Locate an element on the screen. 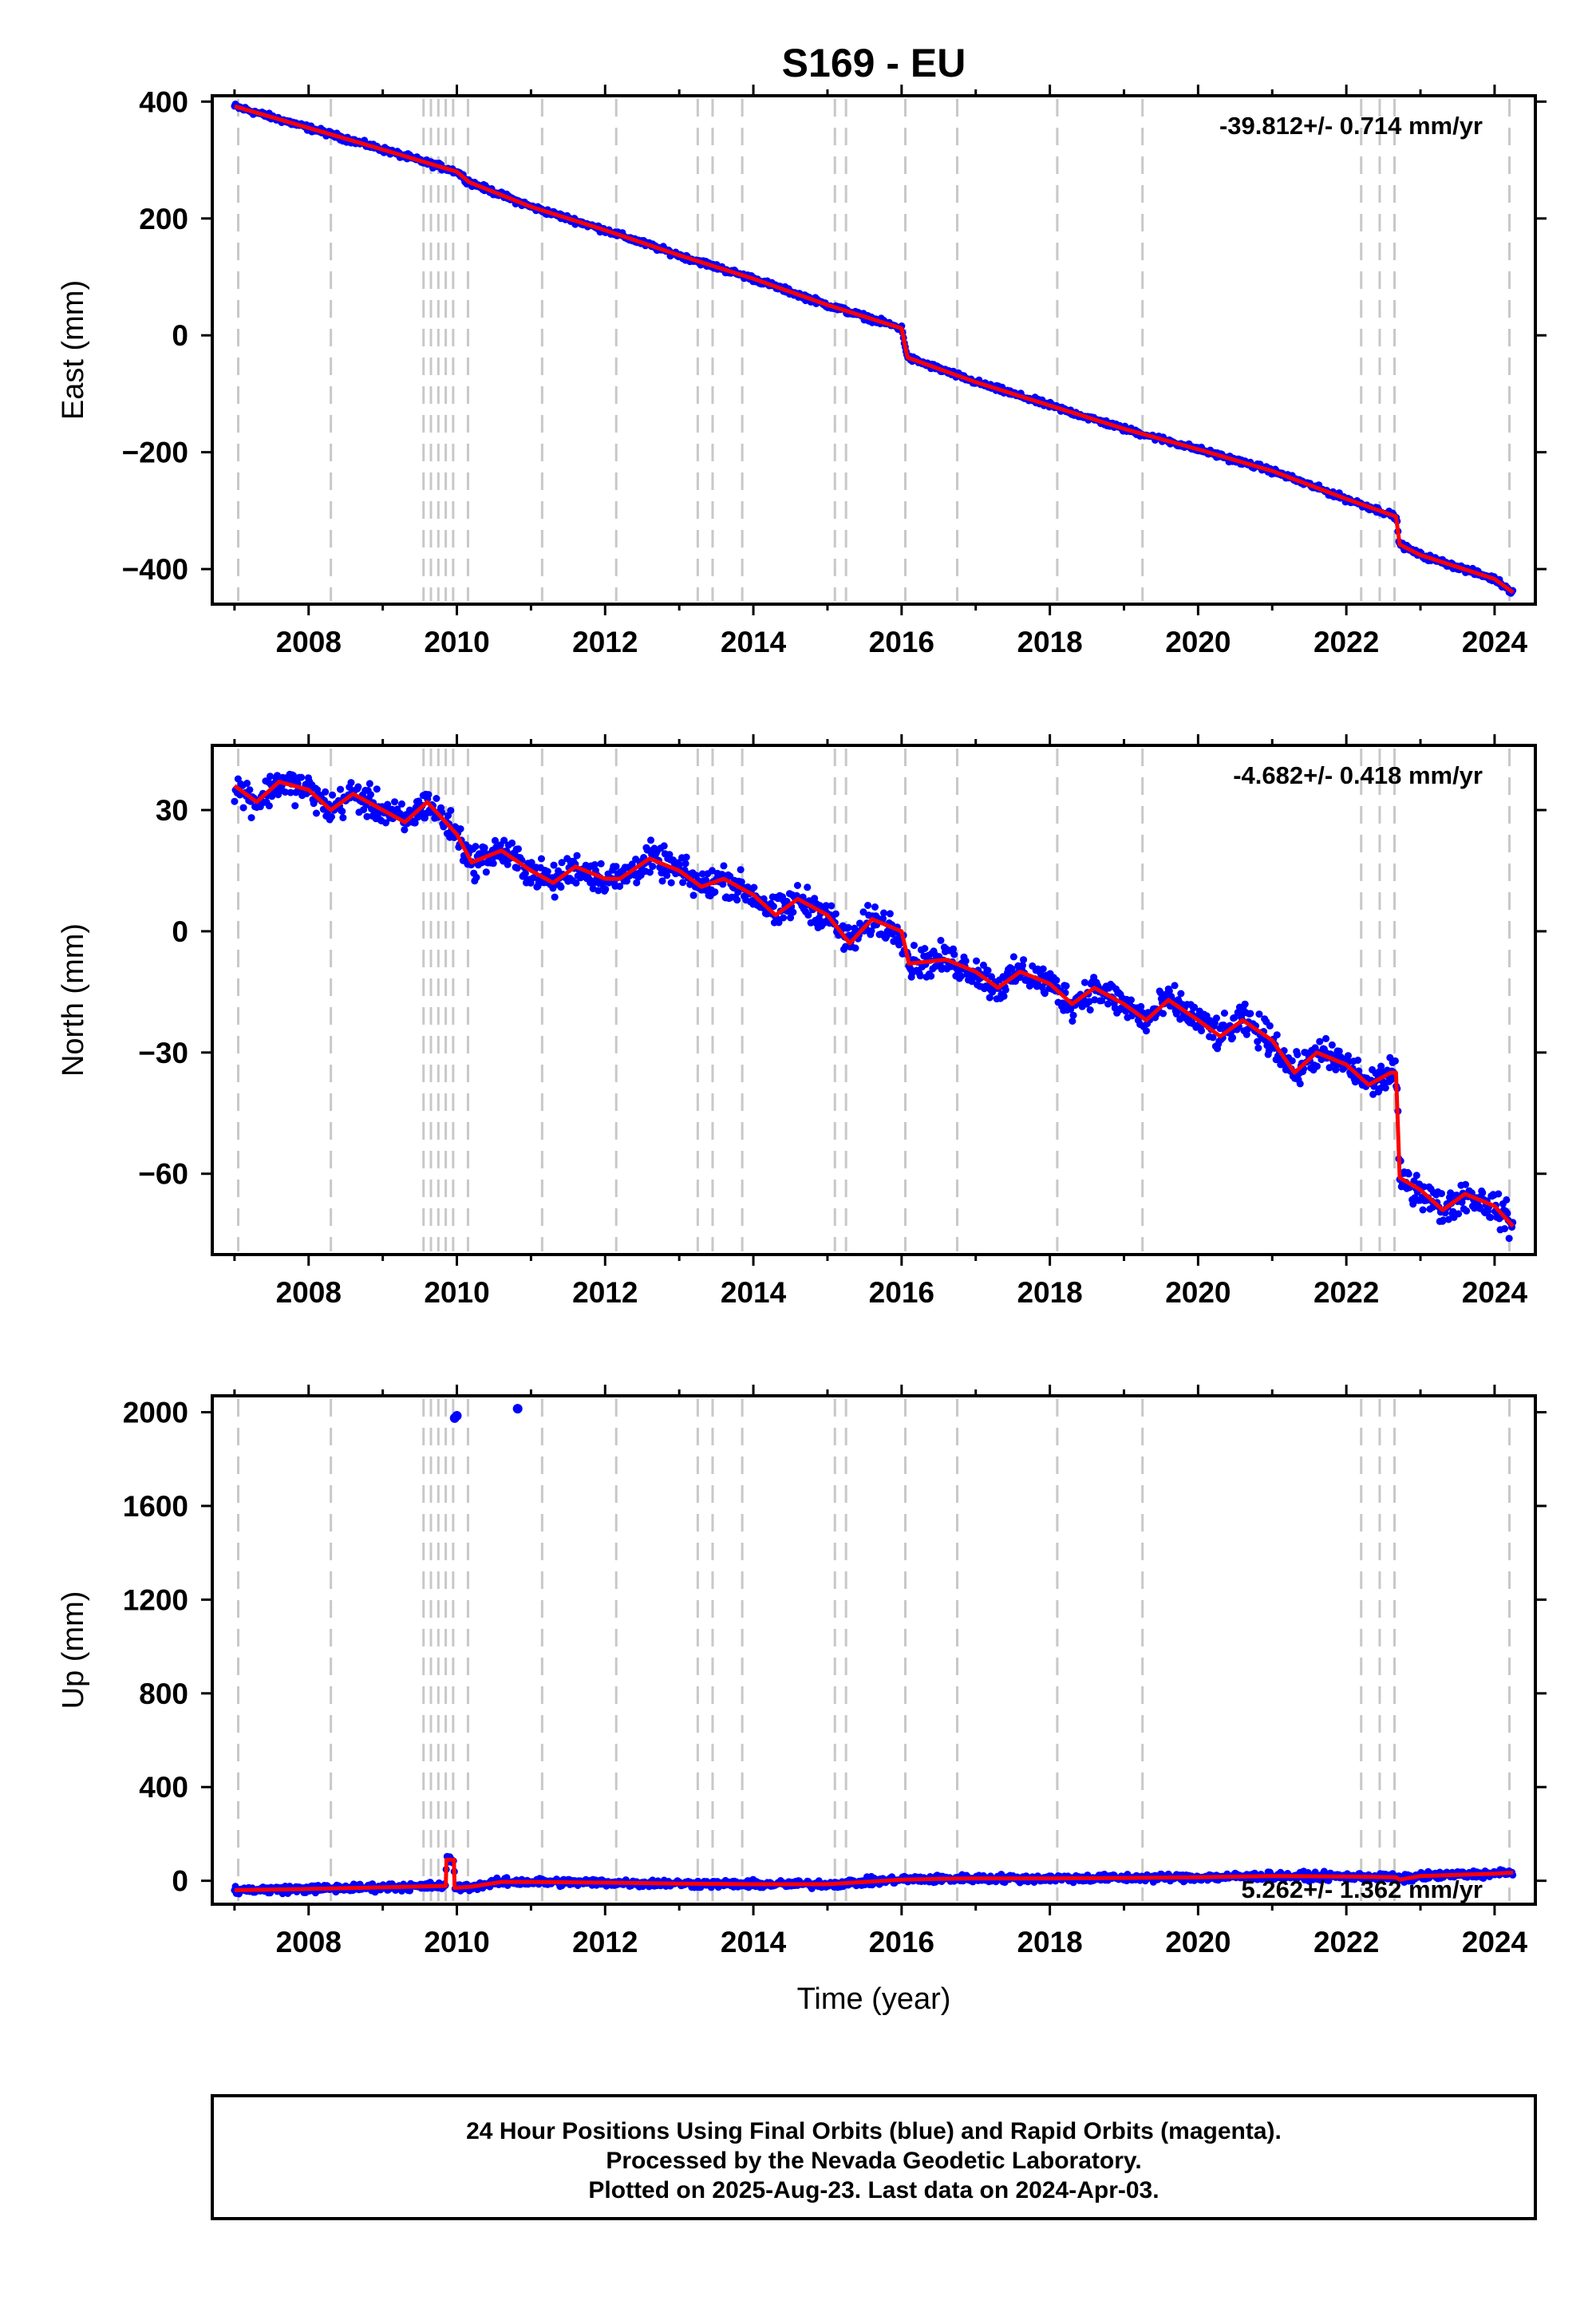 The width and height of the screenshot is (1596, 2316). model-line-up is located at coordinates (874, 1874).